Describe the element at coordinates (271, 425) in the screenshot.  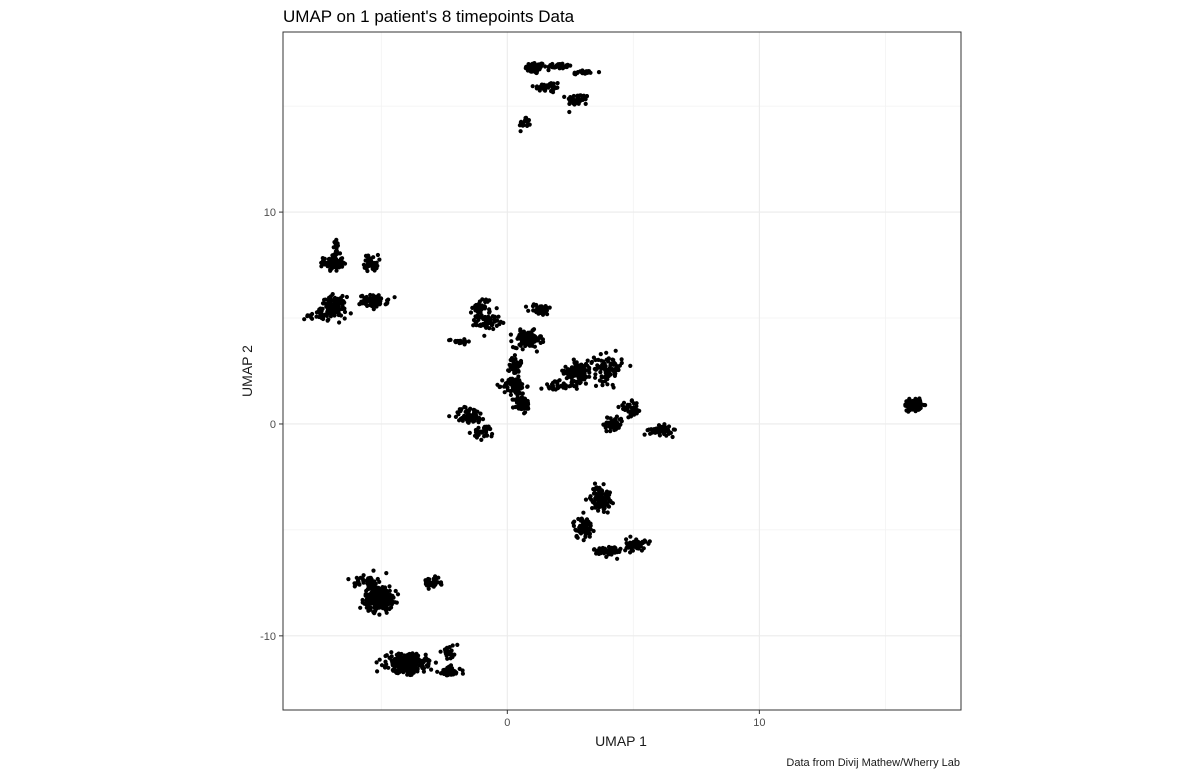
I see `y-axis-ticks: -10 0 10` at that location.